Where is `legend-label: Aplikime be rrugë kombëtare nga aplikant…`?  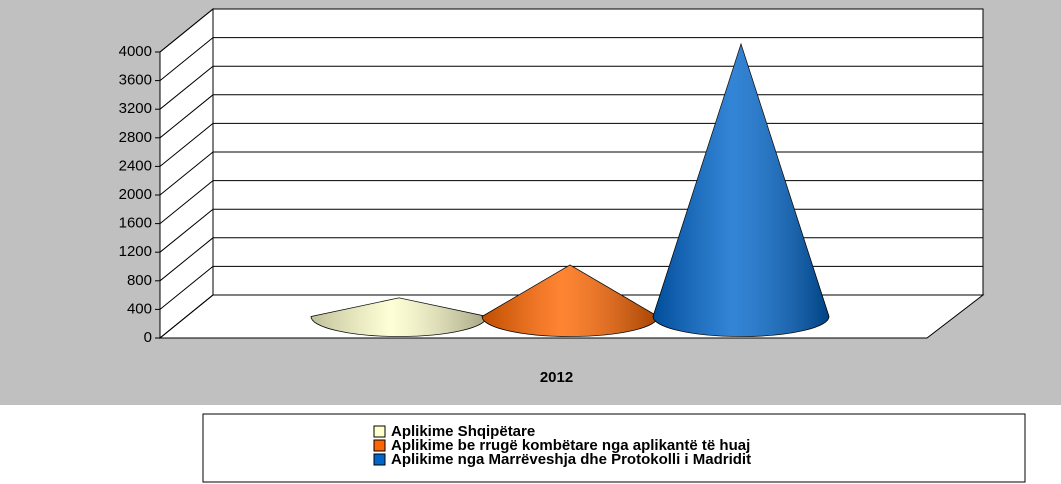 legend-label: Aplikime be rrugë kombëtare nga aplikant… is located at coordinates (570, 445).